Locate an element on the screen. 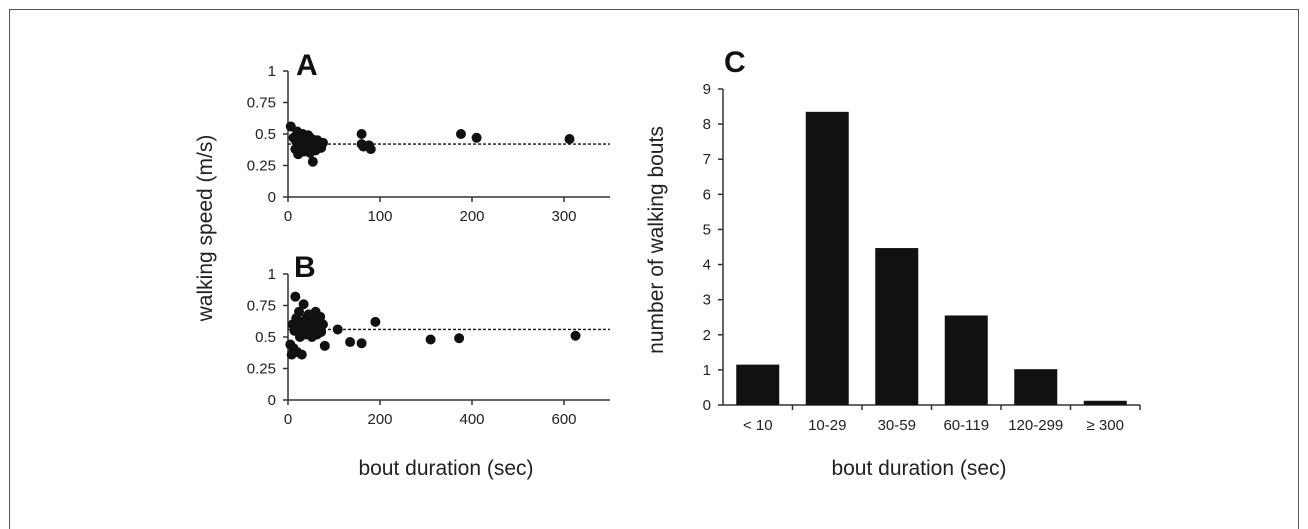  panel-c-y-tick-label: 3 is located at coordinates (707, 300).